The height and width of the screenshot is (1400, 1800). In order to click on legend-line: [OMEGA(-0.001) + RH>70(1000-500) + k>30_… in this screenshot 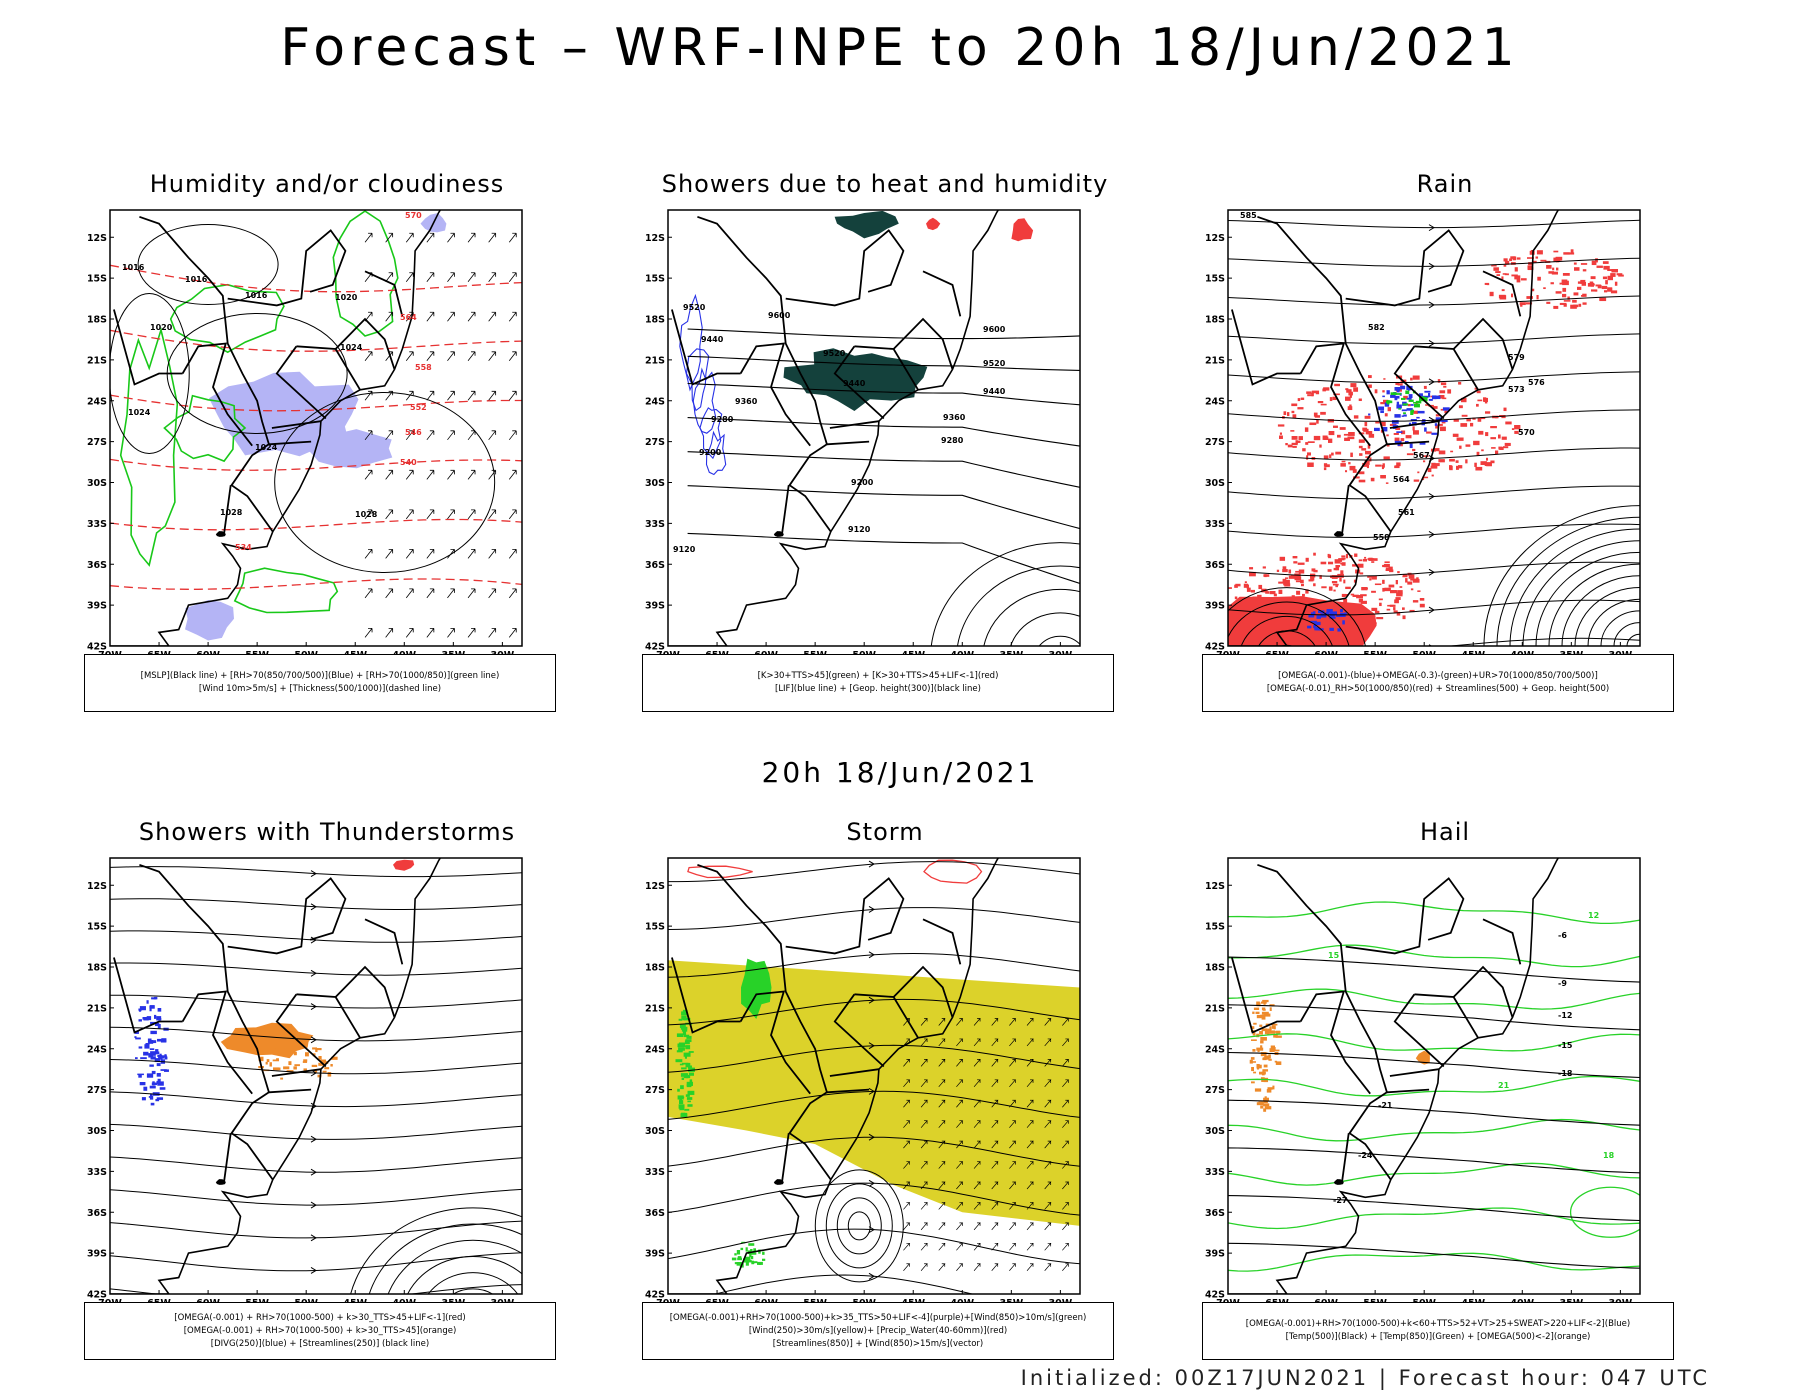, I will do `click(320, 1330)`.